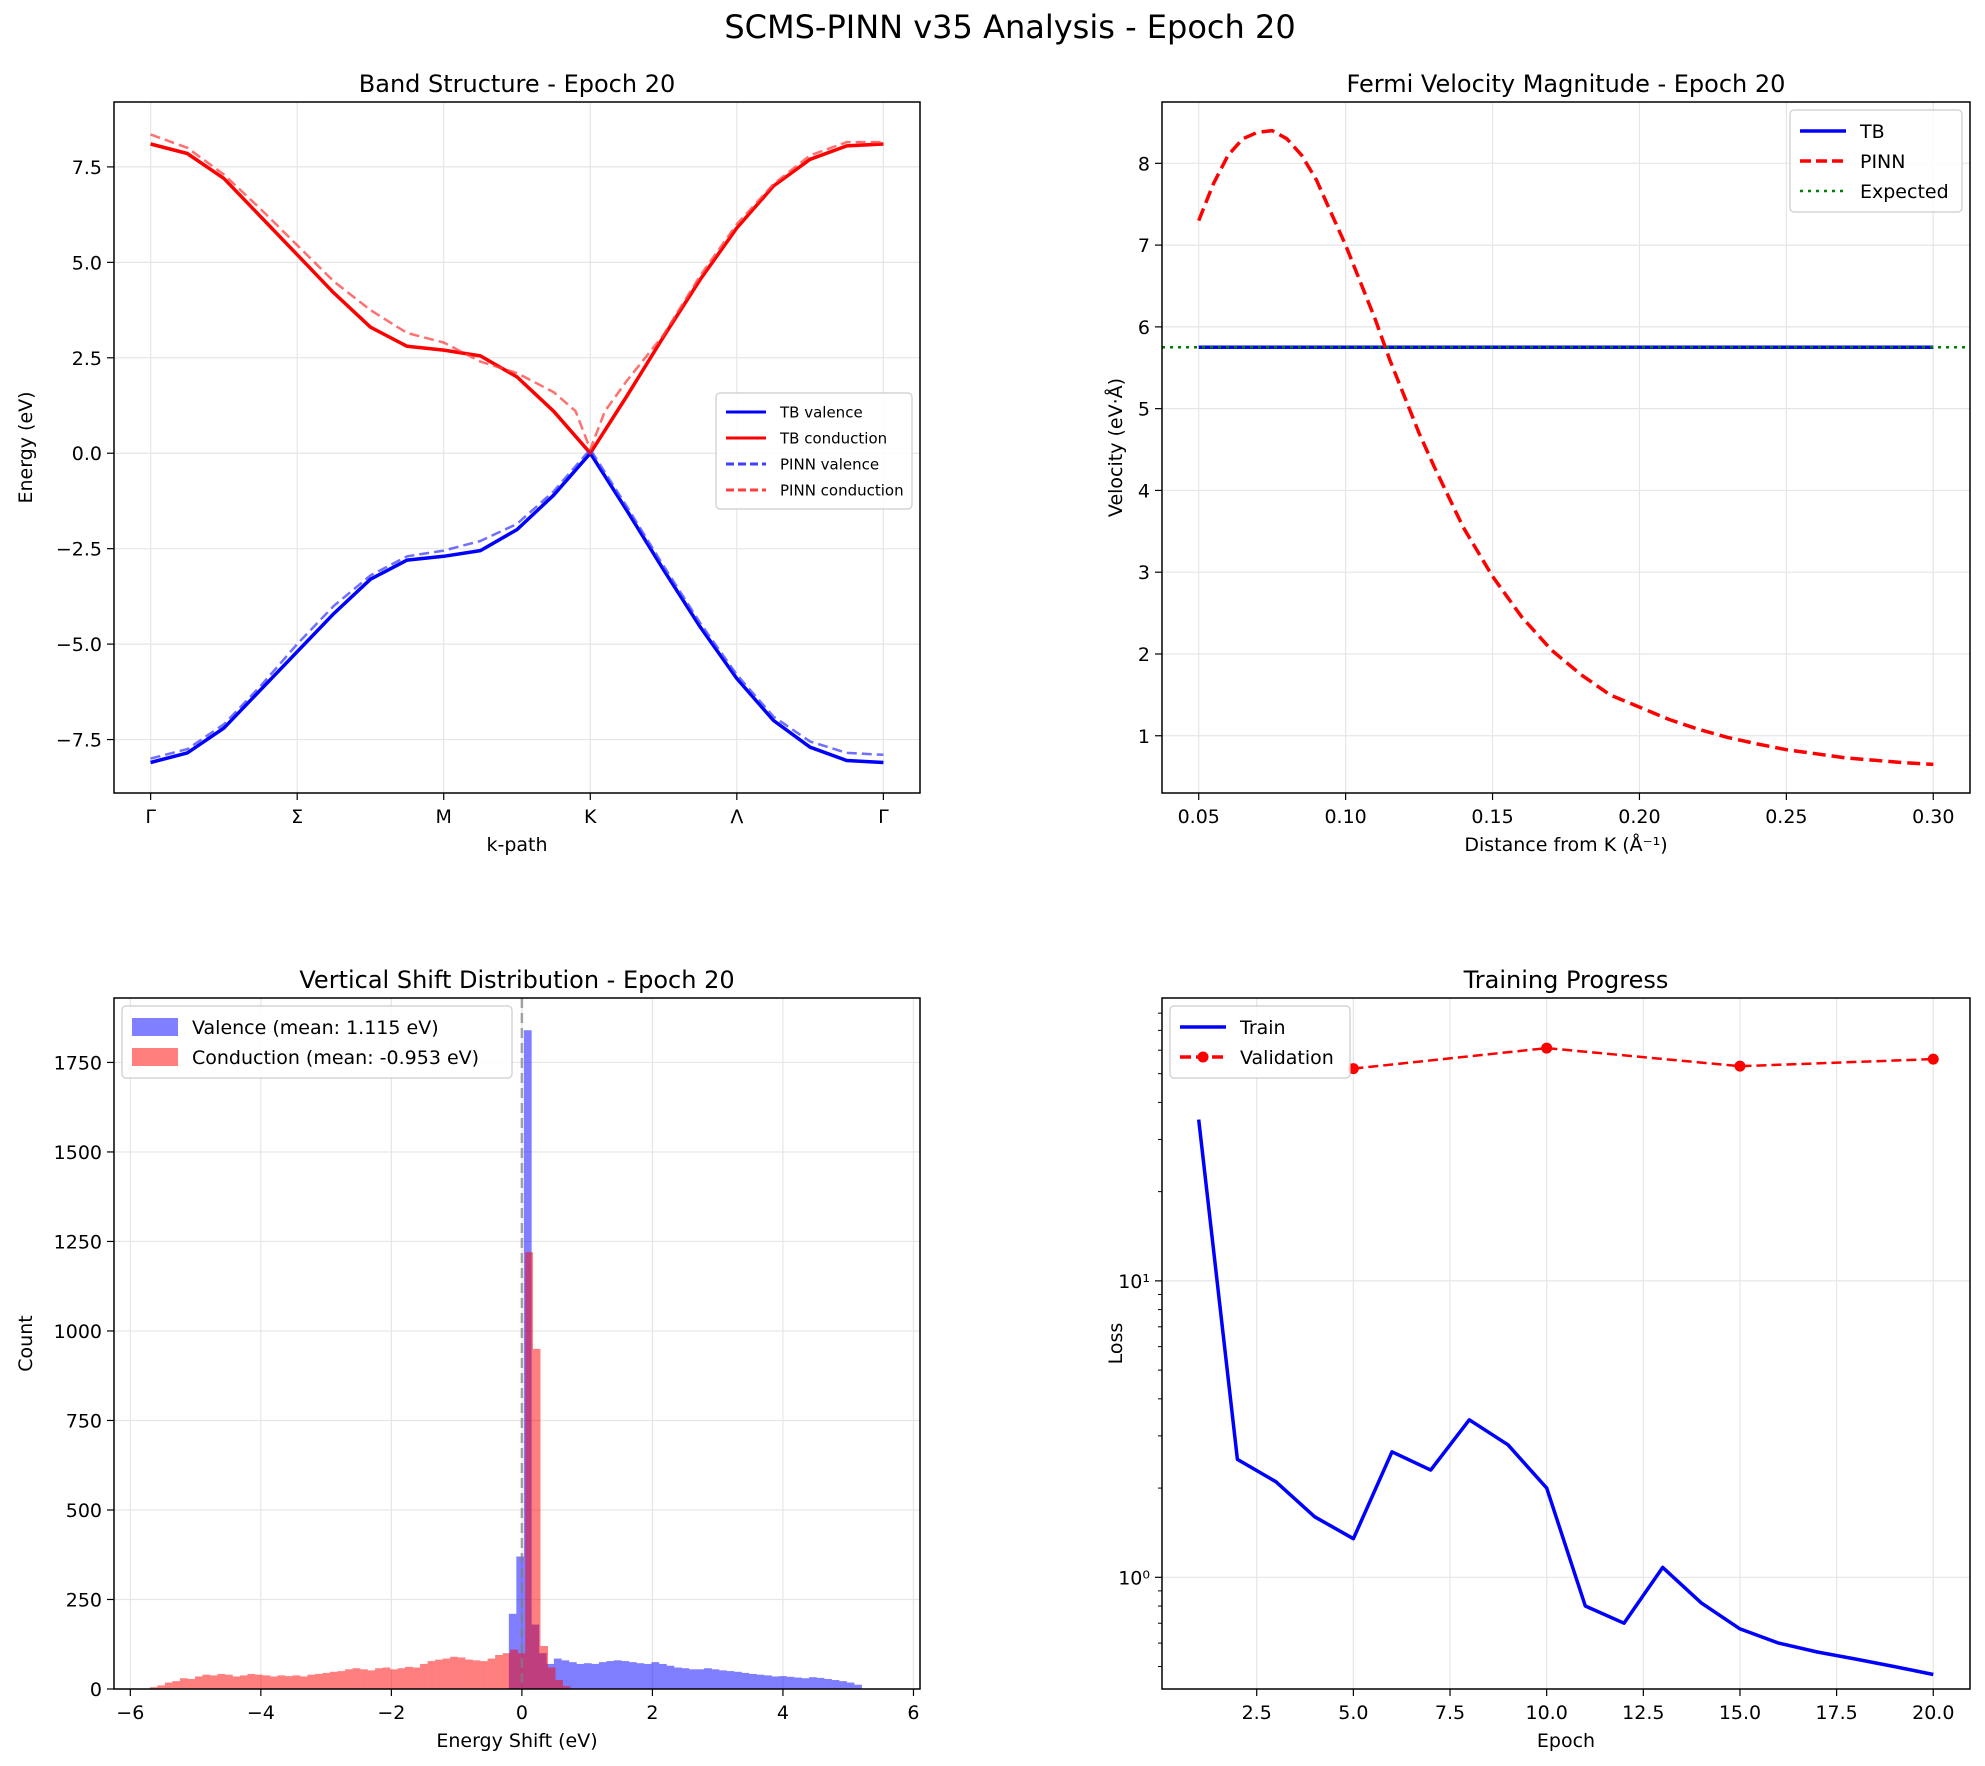 This screenshot has width=1985, height=1766. I want to click on x-tick-label: 15.0, so click(1740, 1713).